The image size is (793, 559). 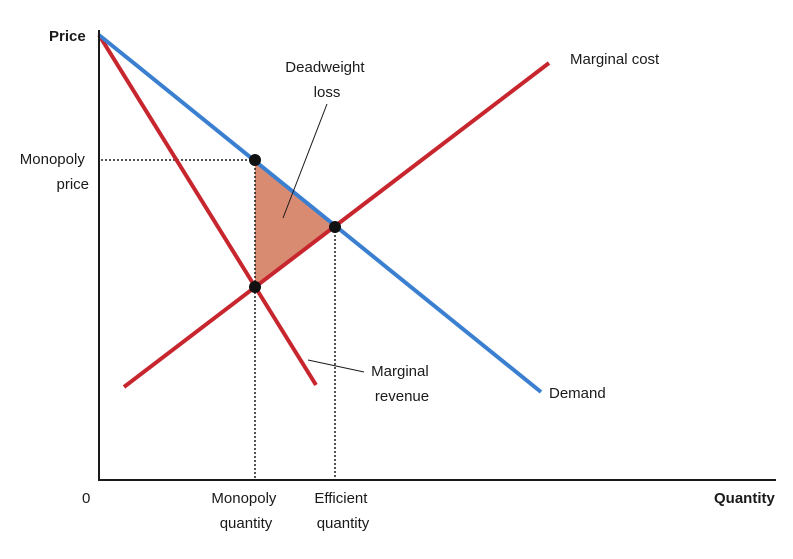 What do you see at coordinates (335, 227) in the screenshot?
I see `efficient-point` at bounding box center [335, 227].